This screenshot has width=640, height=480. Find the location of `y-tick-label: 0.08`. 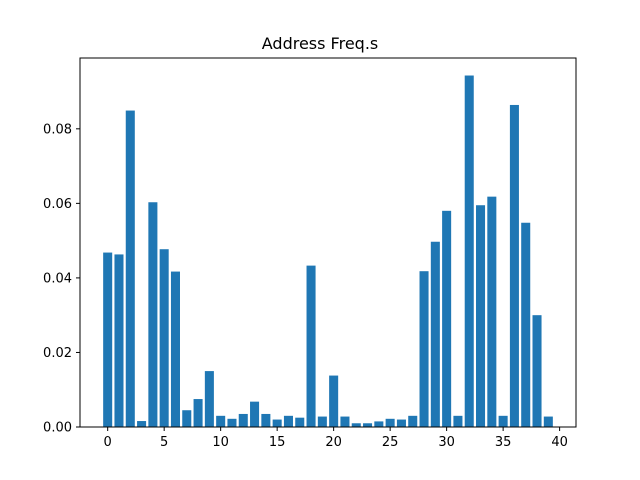

y-tick-label: 0.08 is located at coordinates (57, 129).